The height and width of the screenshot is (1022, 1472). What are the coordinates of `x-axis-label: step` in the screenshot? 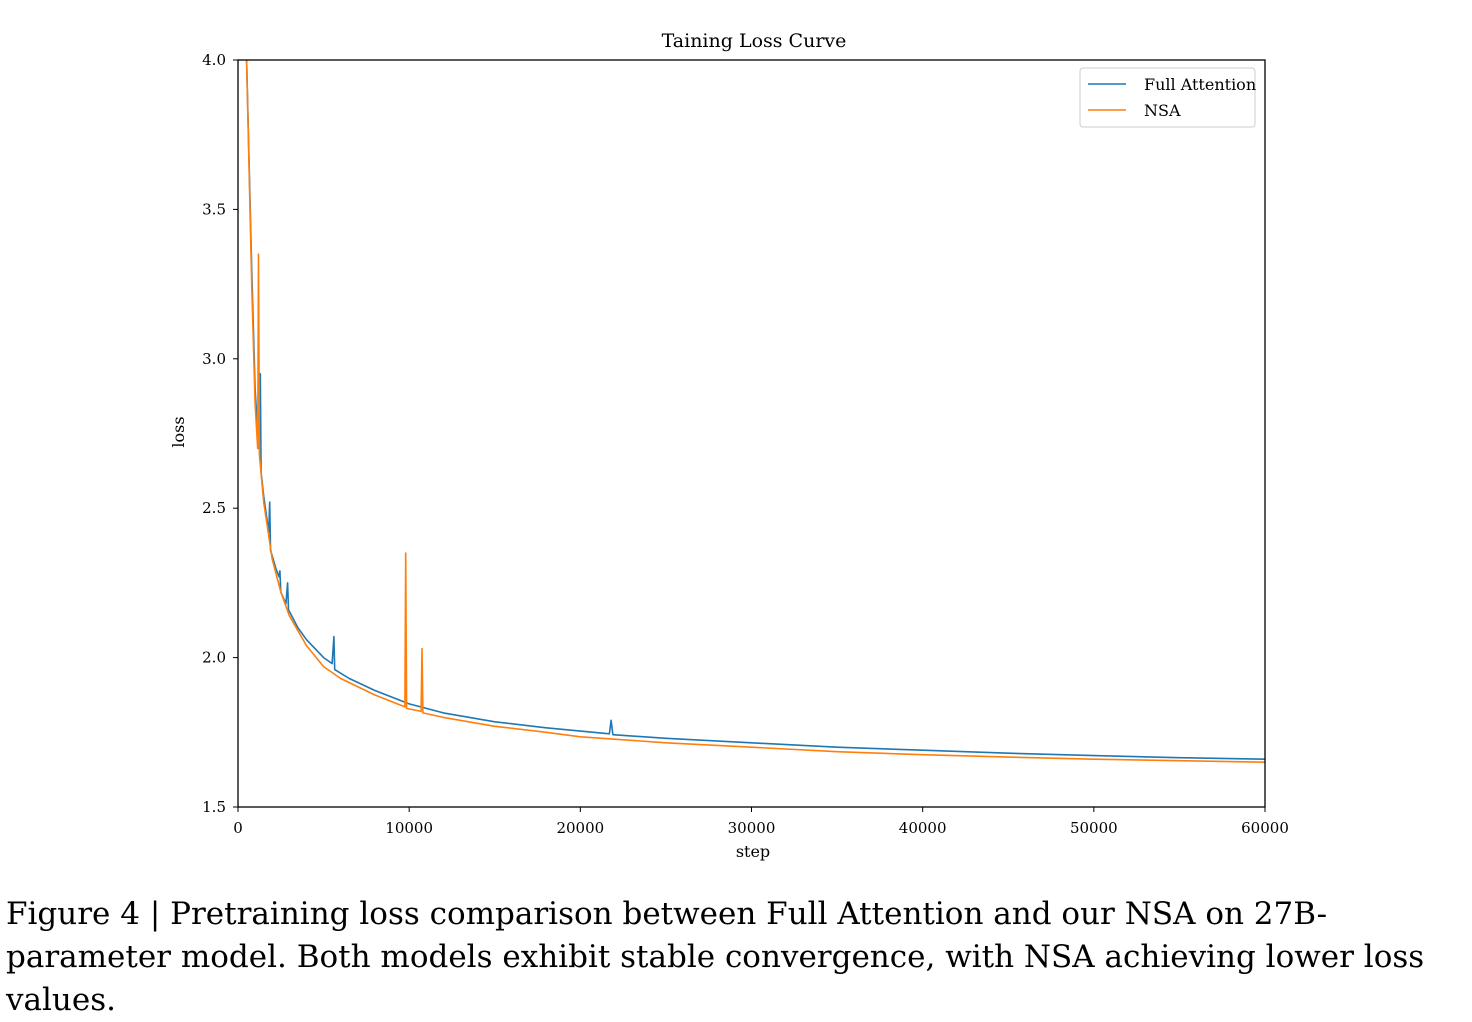 It's located at (753, 851).